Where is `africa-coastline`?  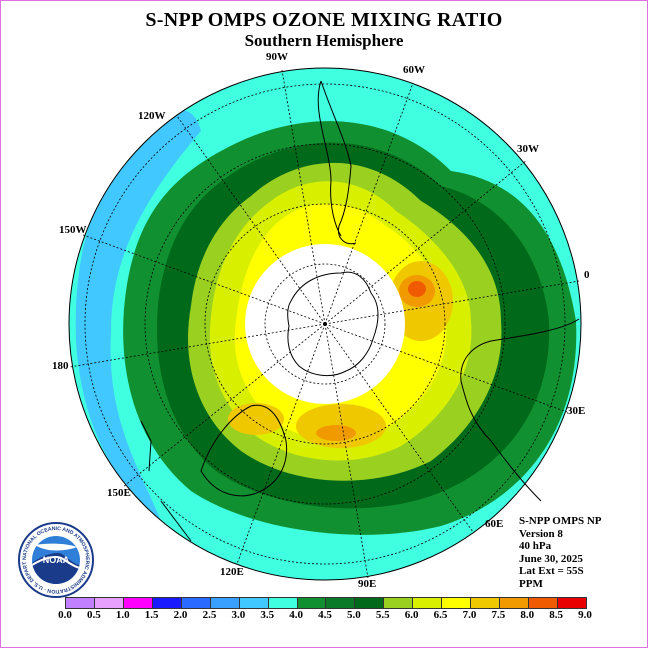
africa-coastline is located at coordinates (520, 410).